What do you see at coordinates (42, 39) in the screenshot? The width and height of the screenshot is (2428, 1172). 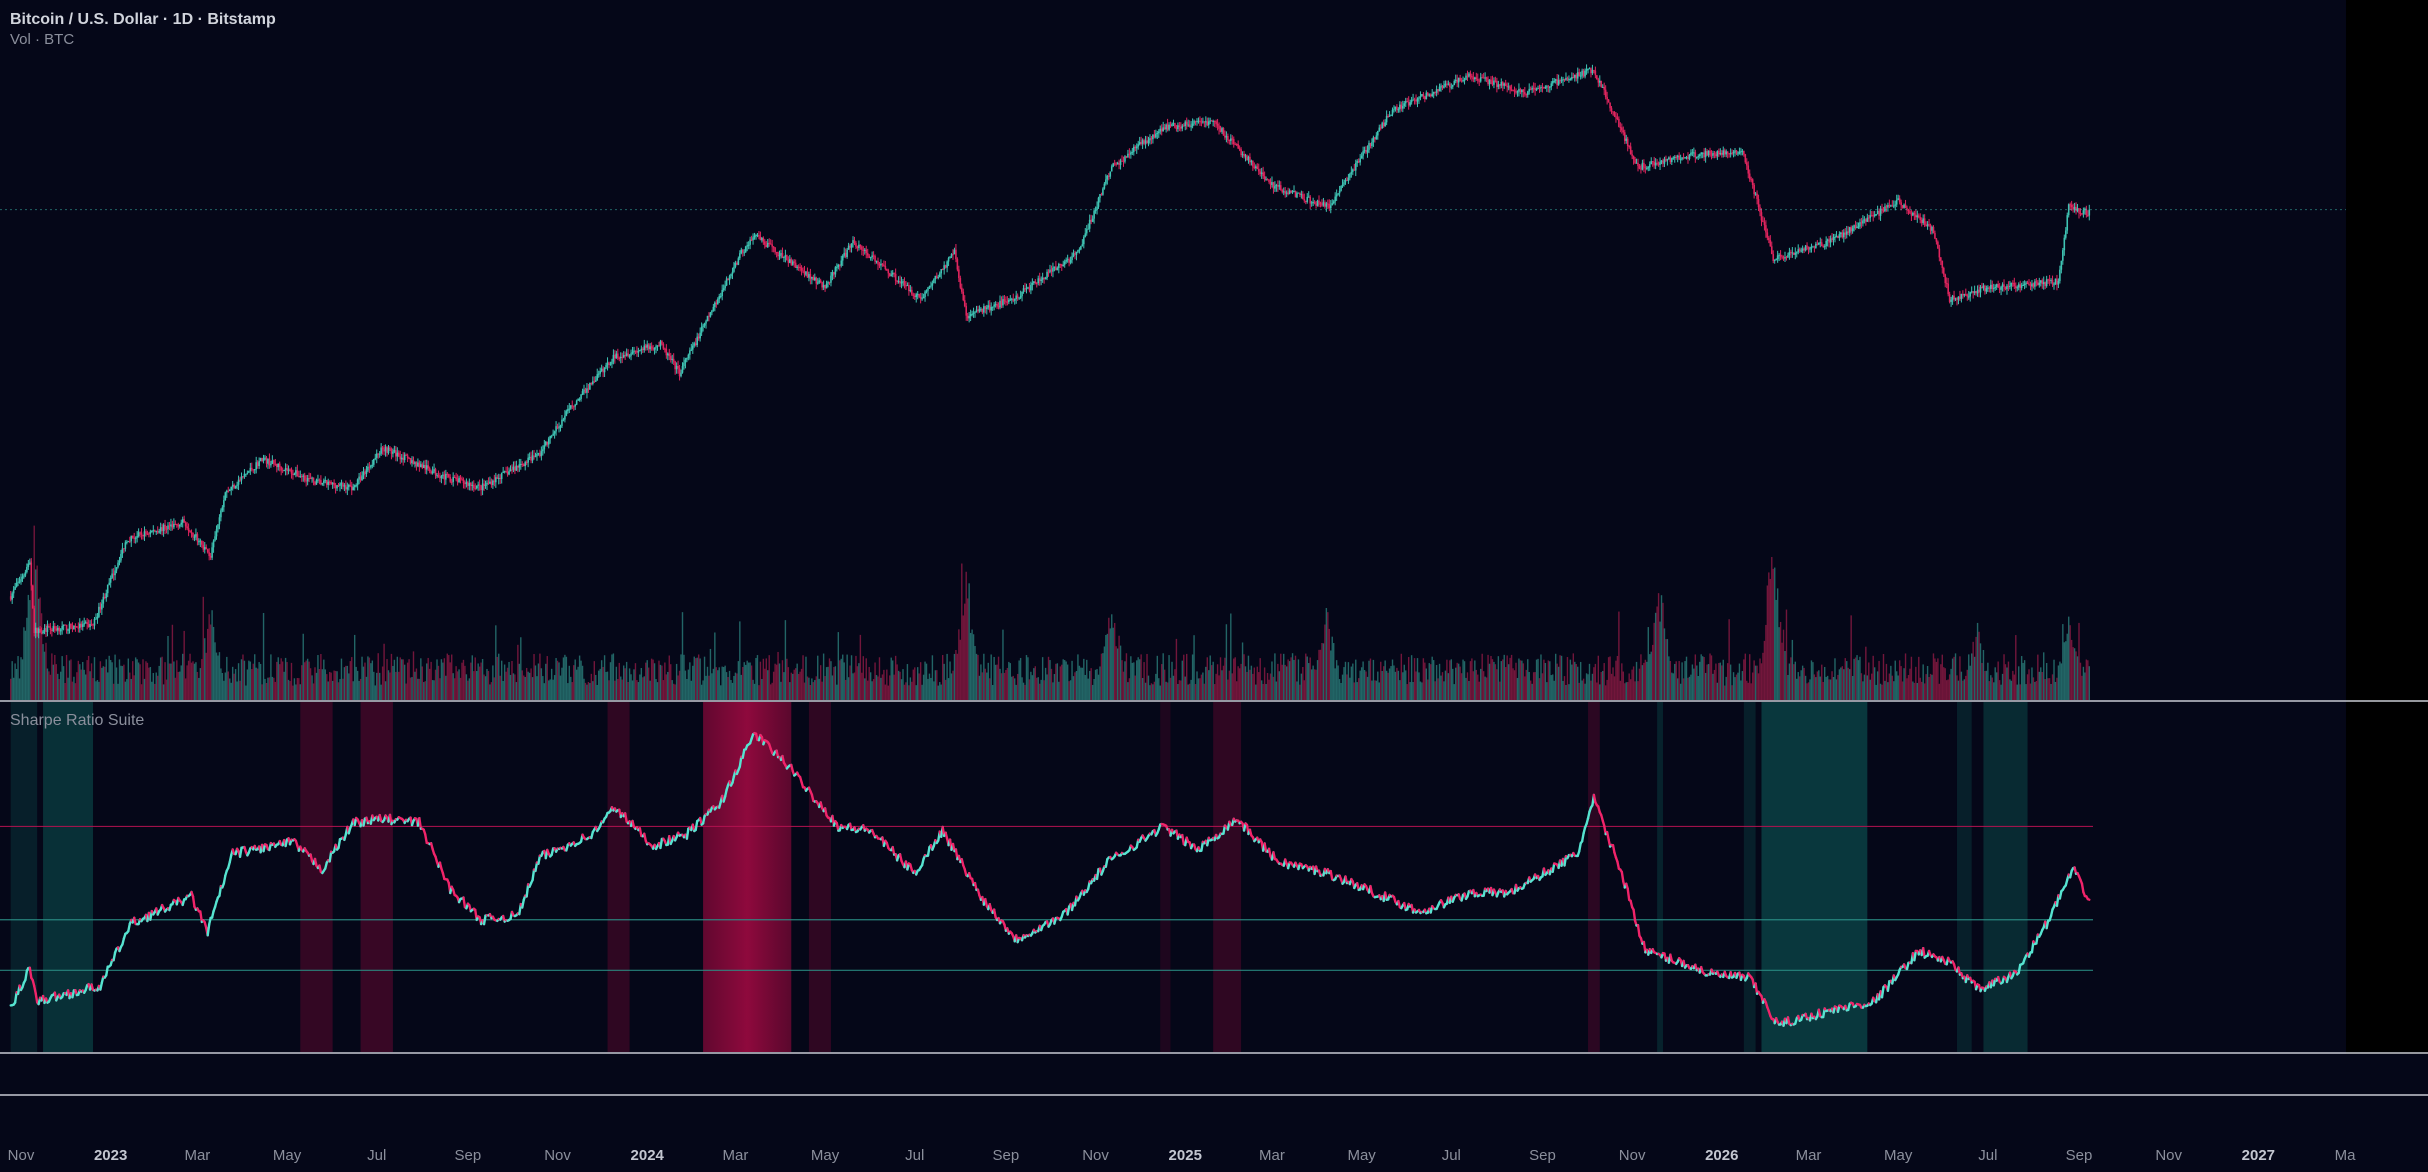 I see `volume-label: Vol · BTC` at bounding box center [42, 39].